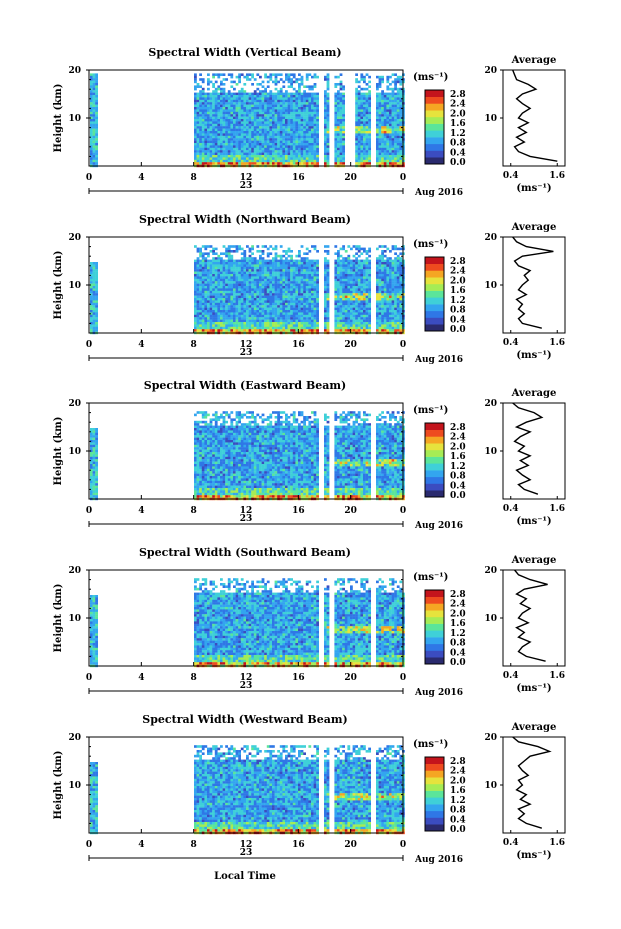  What do you see at coordinates (247, 120) in the screenshot?
I see `heatmap-cells` at bounding box center [247, 120].